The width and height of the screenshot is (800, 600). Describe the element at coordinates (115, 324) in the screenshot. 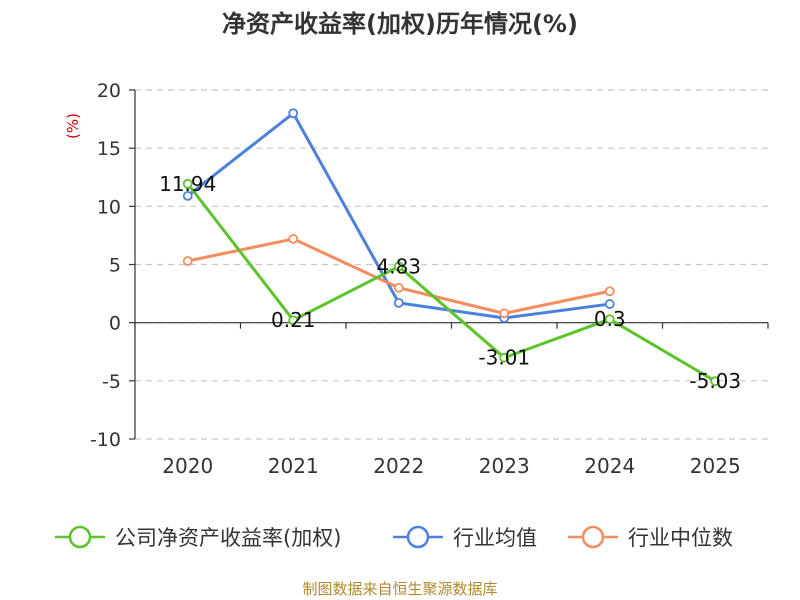

I see `y-tick-label: 0` at that location.